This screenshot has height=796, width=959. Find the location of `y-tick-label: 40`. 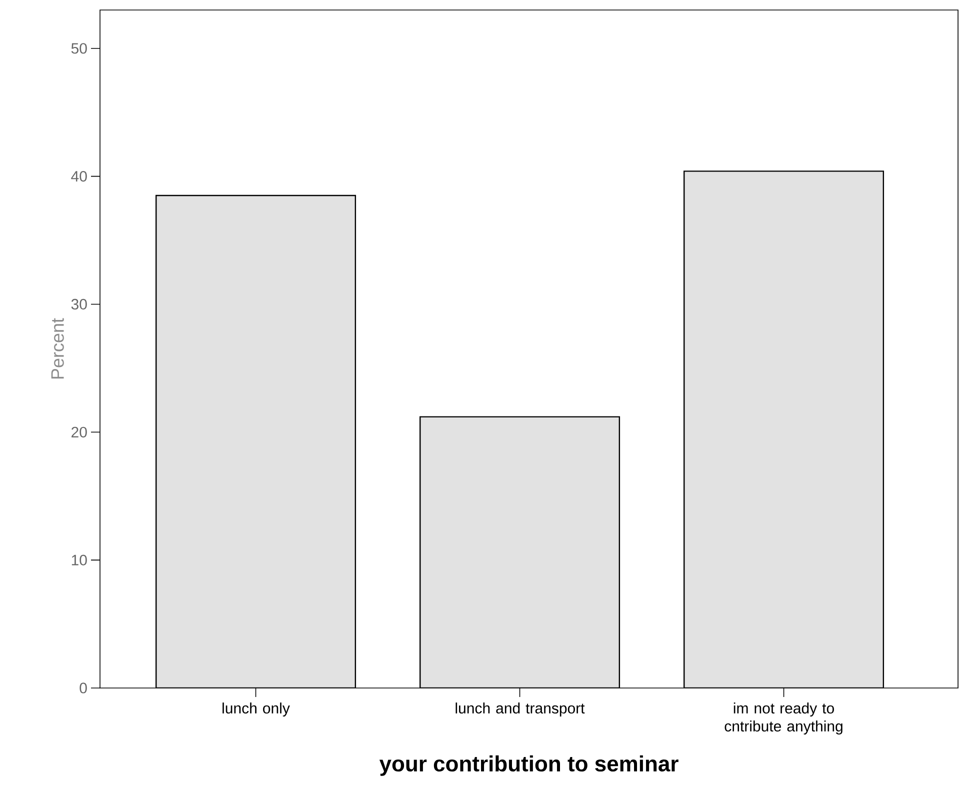

y-tick-label: 40 is located at coordinates (79, 176).